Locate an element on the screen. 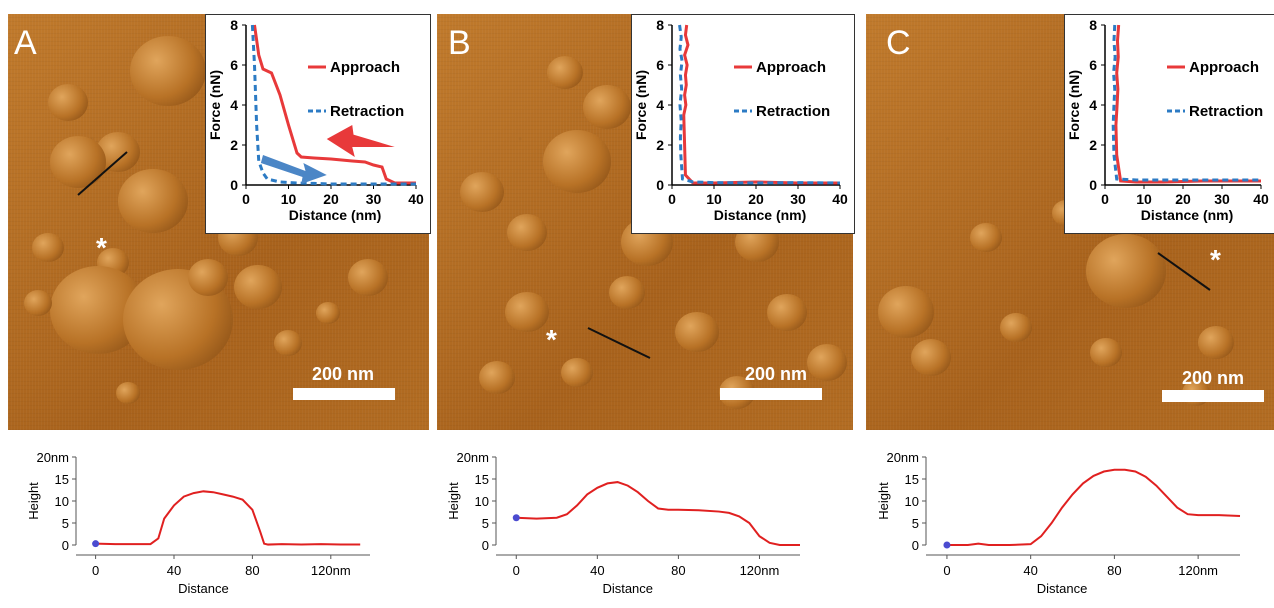 The width and height of the screenshot is (1274, 608). x-tick-label: 80 is located at coordinates (252, 570).